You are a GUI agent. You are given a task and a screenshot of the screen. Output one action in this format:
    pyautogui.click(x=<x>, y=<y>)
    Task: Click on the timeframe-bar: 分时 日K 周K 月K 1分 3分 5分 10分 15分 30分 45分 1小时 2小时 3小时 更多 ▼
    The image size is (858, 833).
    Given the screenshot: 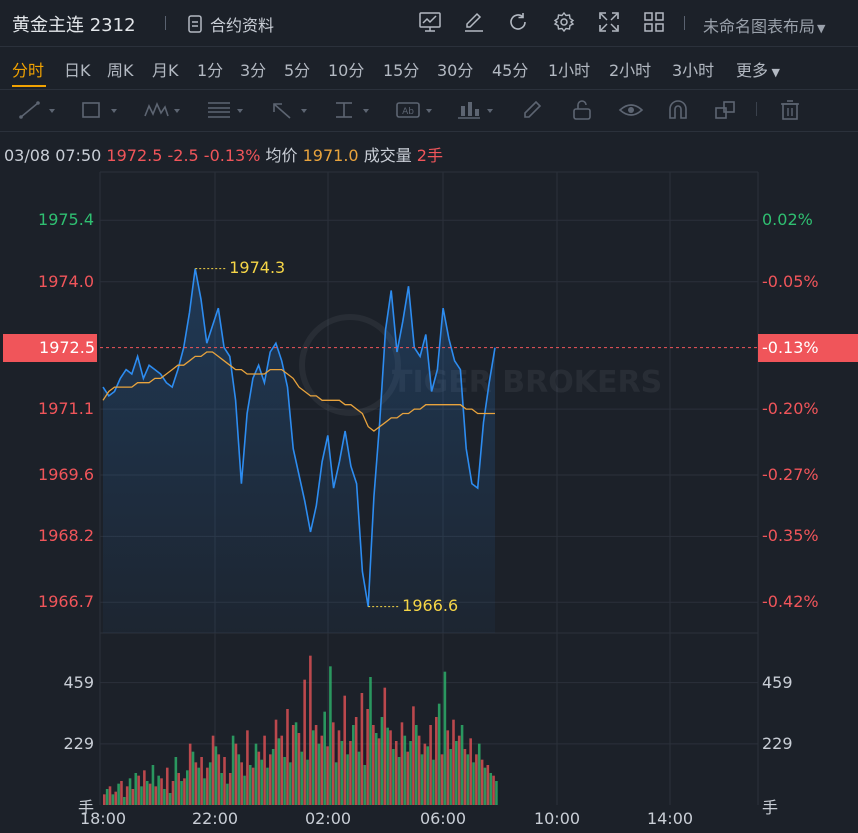 What is the action you would take?
    pyautogui.click(x=429, y=68)
    